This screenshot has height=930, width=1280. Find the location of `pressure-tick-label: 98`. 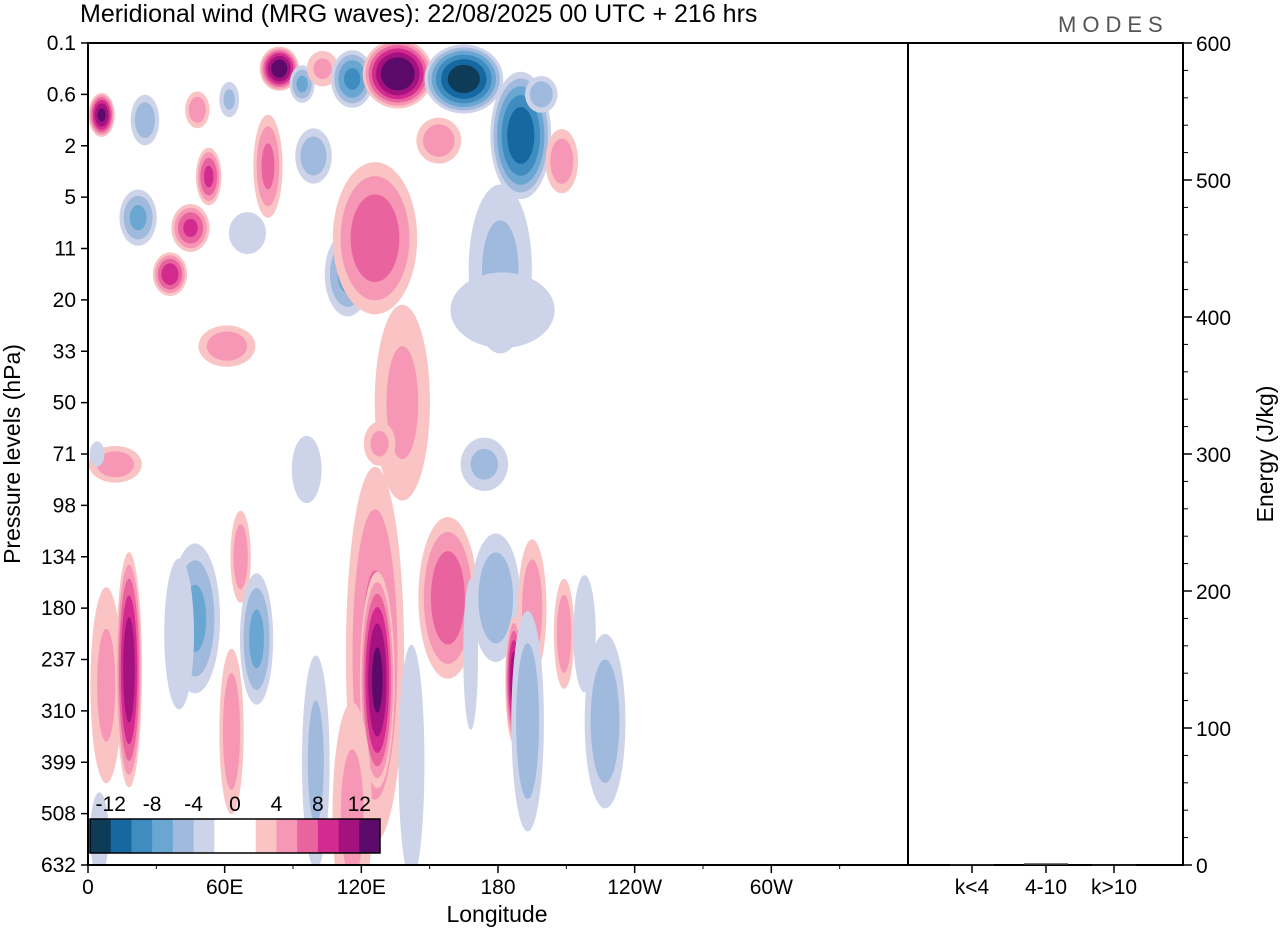

pressure-tick-label: 98 is located at coordinates (64, 505).